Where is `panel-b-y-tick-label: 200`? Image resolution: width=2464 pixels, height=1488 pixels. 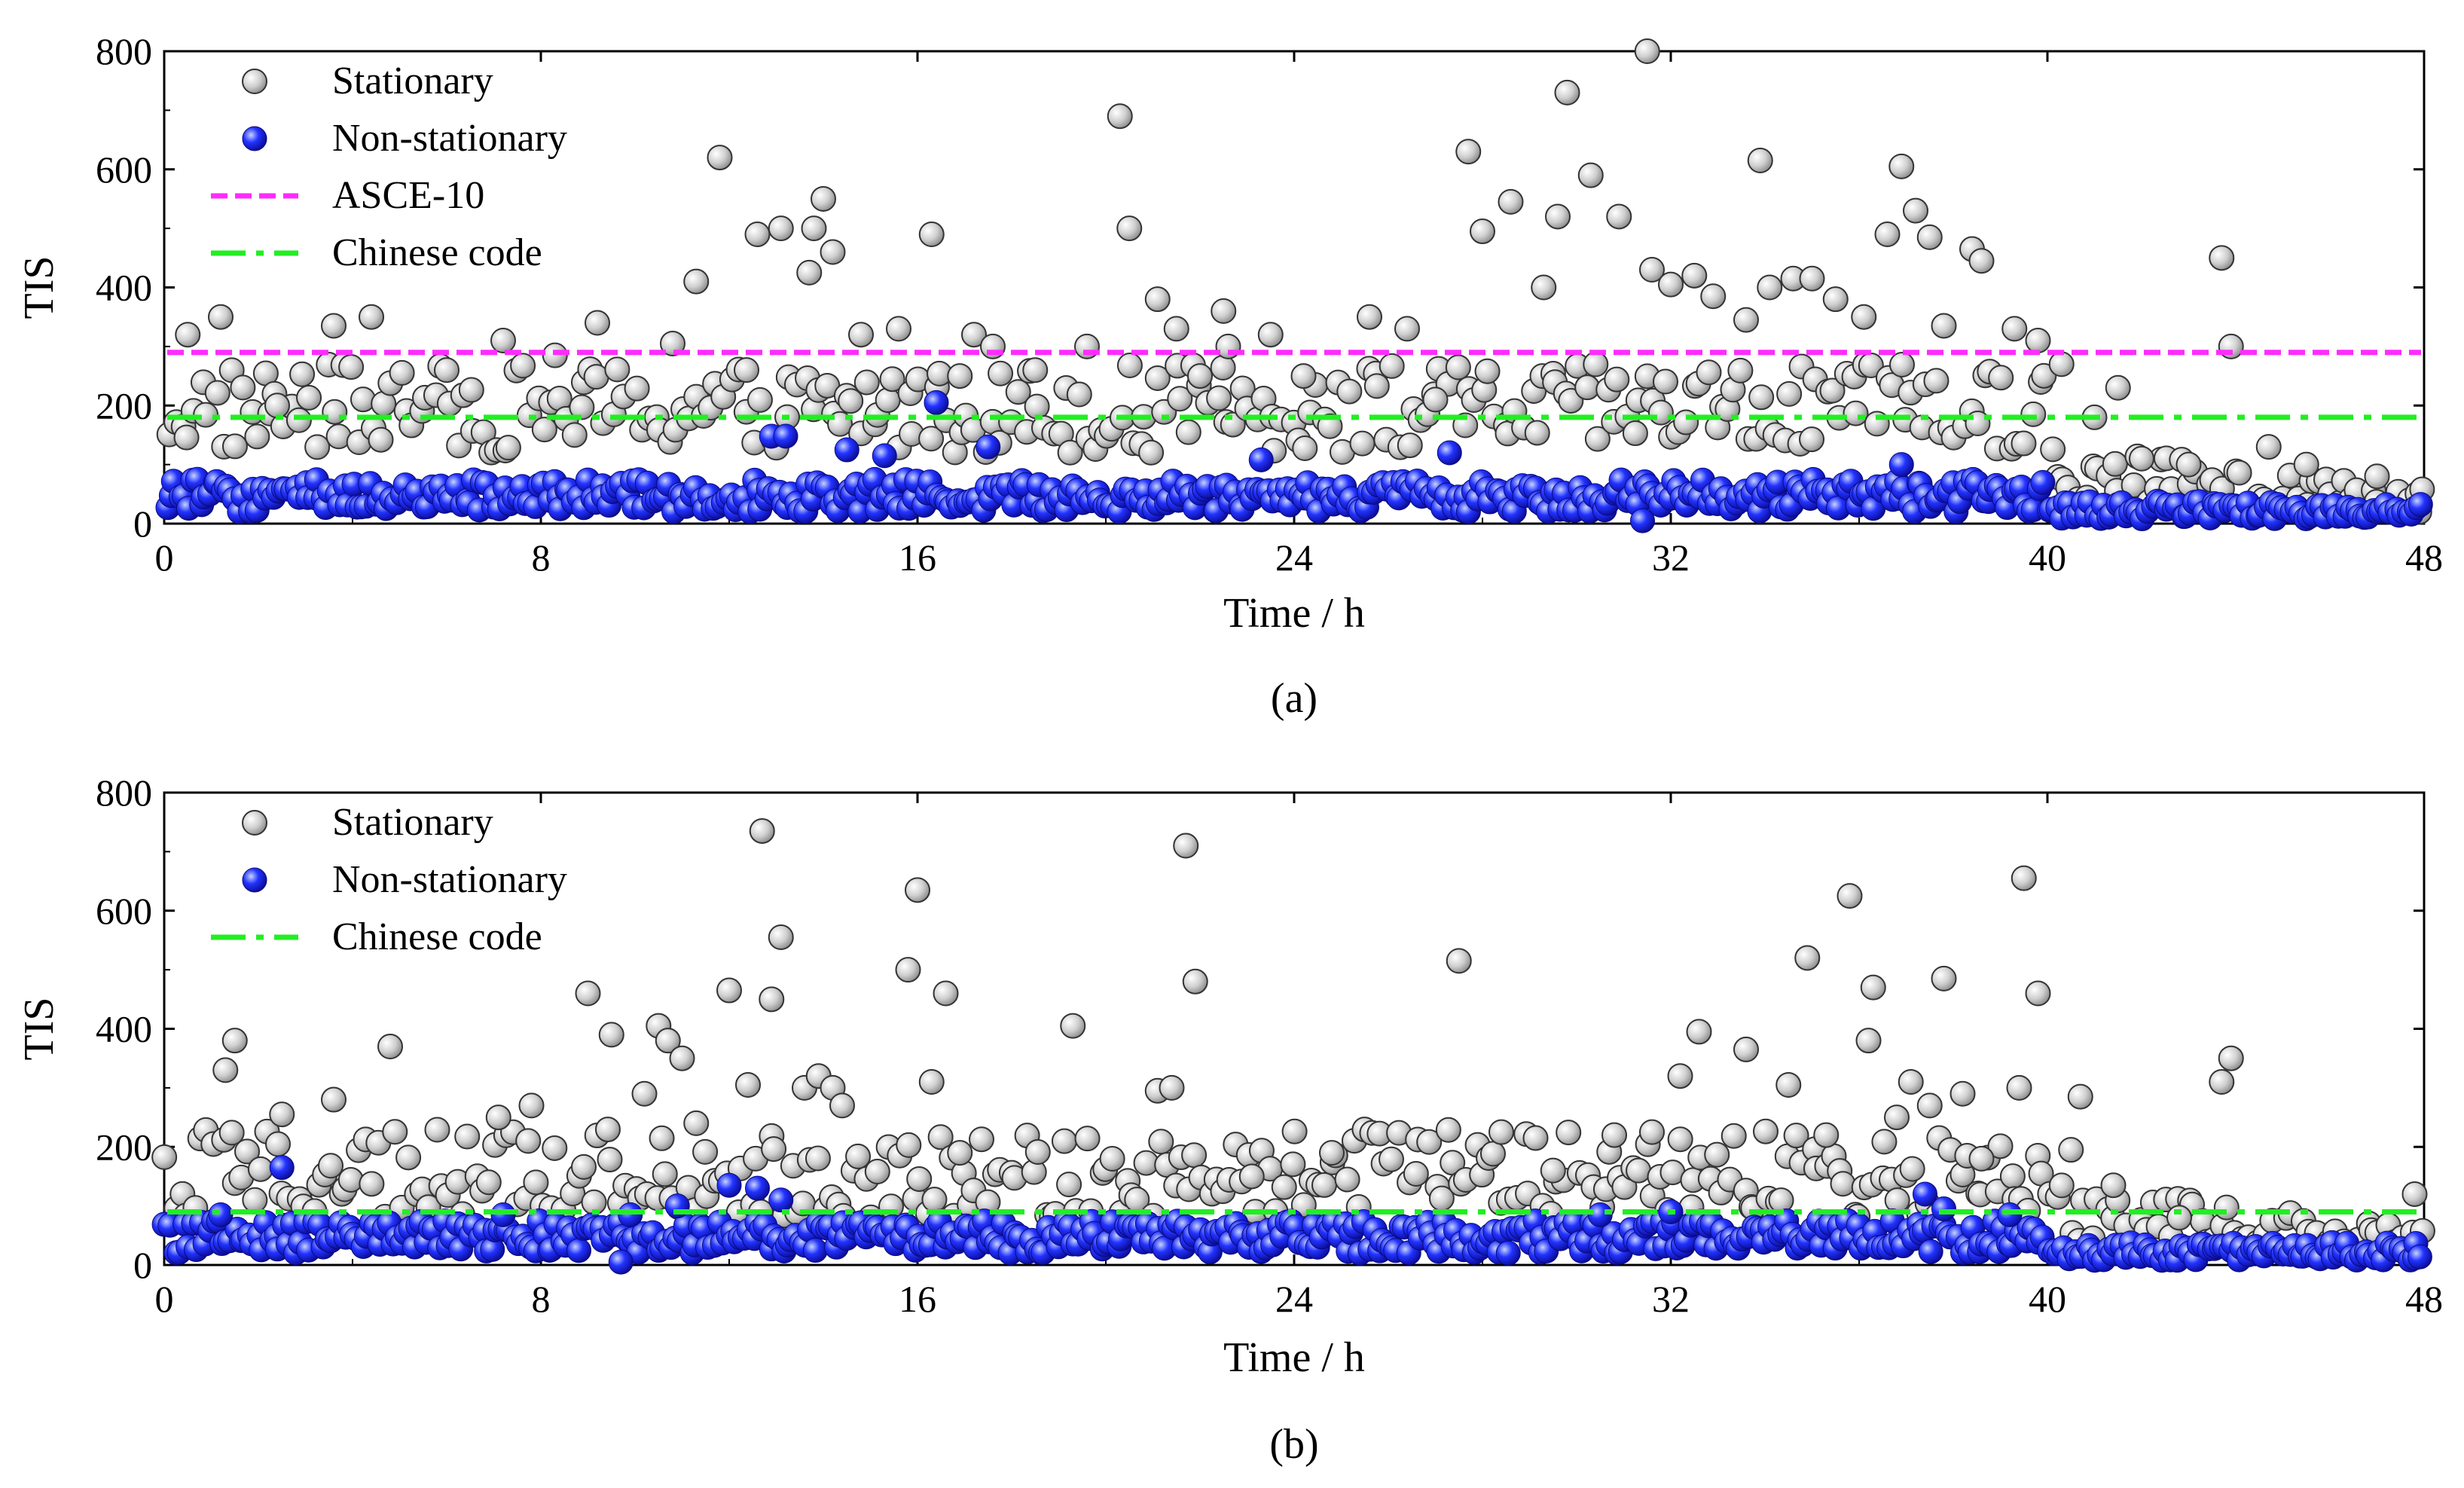 panel-b-y-tick-label: 200 is located at coordinates (124, 1147).